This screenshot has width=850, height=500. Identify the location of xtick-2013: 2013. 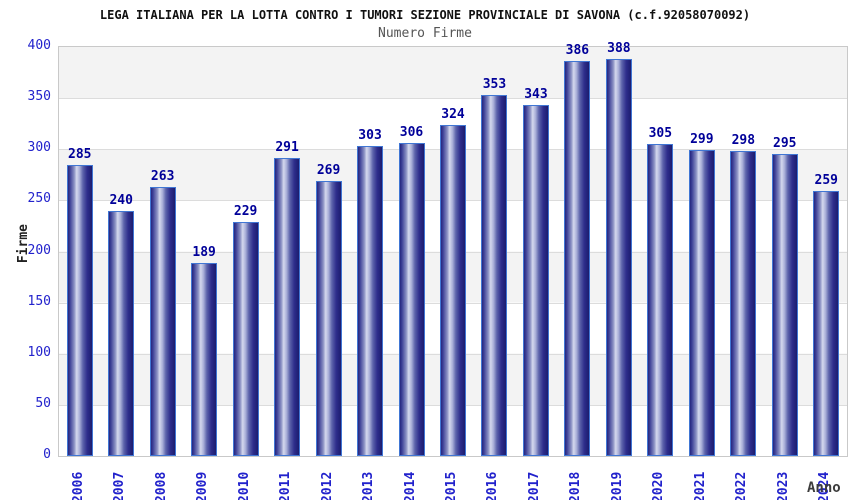
(369, 485).